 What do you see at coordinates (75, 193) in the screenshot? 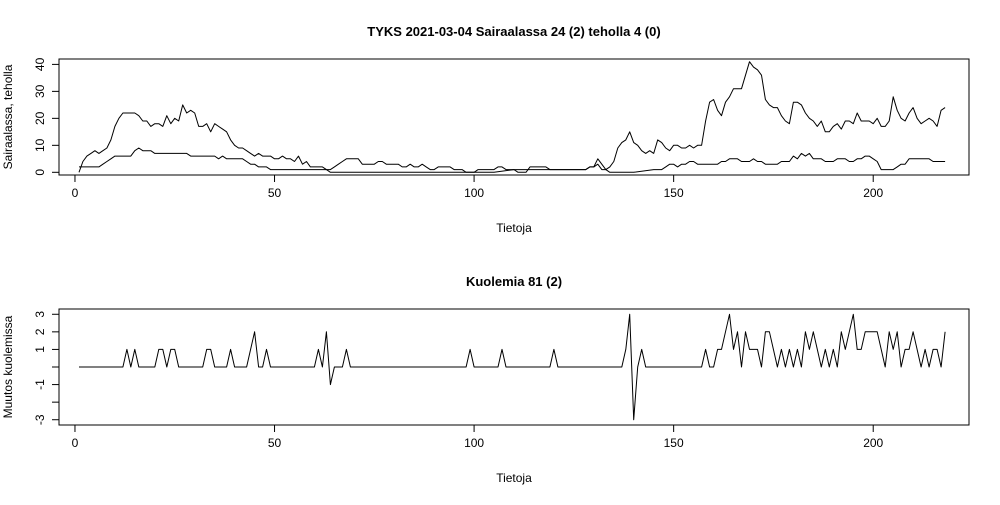
I see `hospital-x-tick-label: 0` at bounding box center [75, 193].